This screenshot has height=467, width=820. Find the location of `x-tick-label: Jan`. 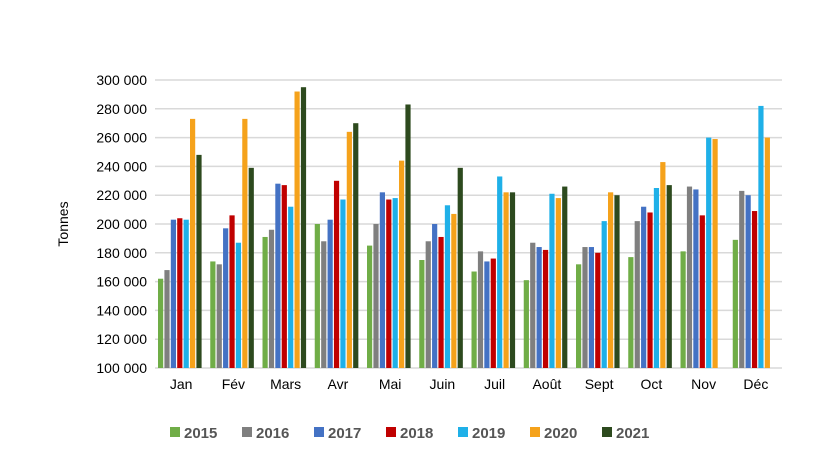

x-tick-label: Jan is located at coordinates (181, 384).